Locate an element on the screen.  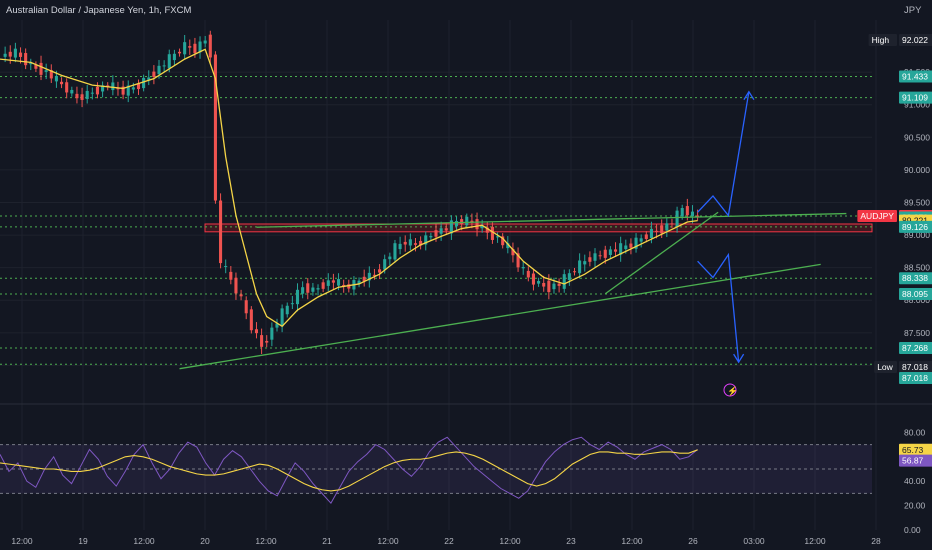
currency-label: JPY is located at coordinates (913, 10).